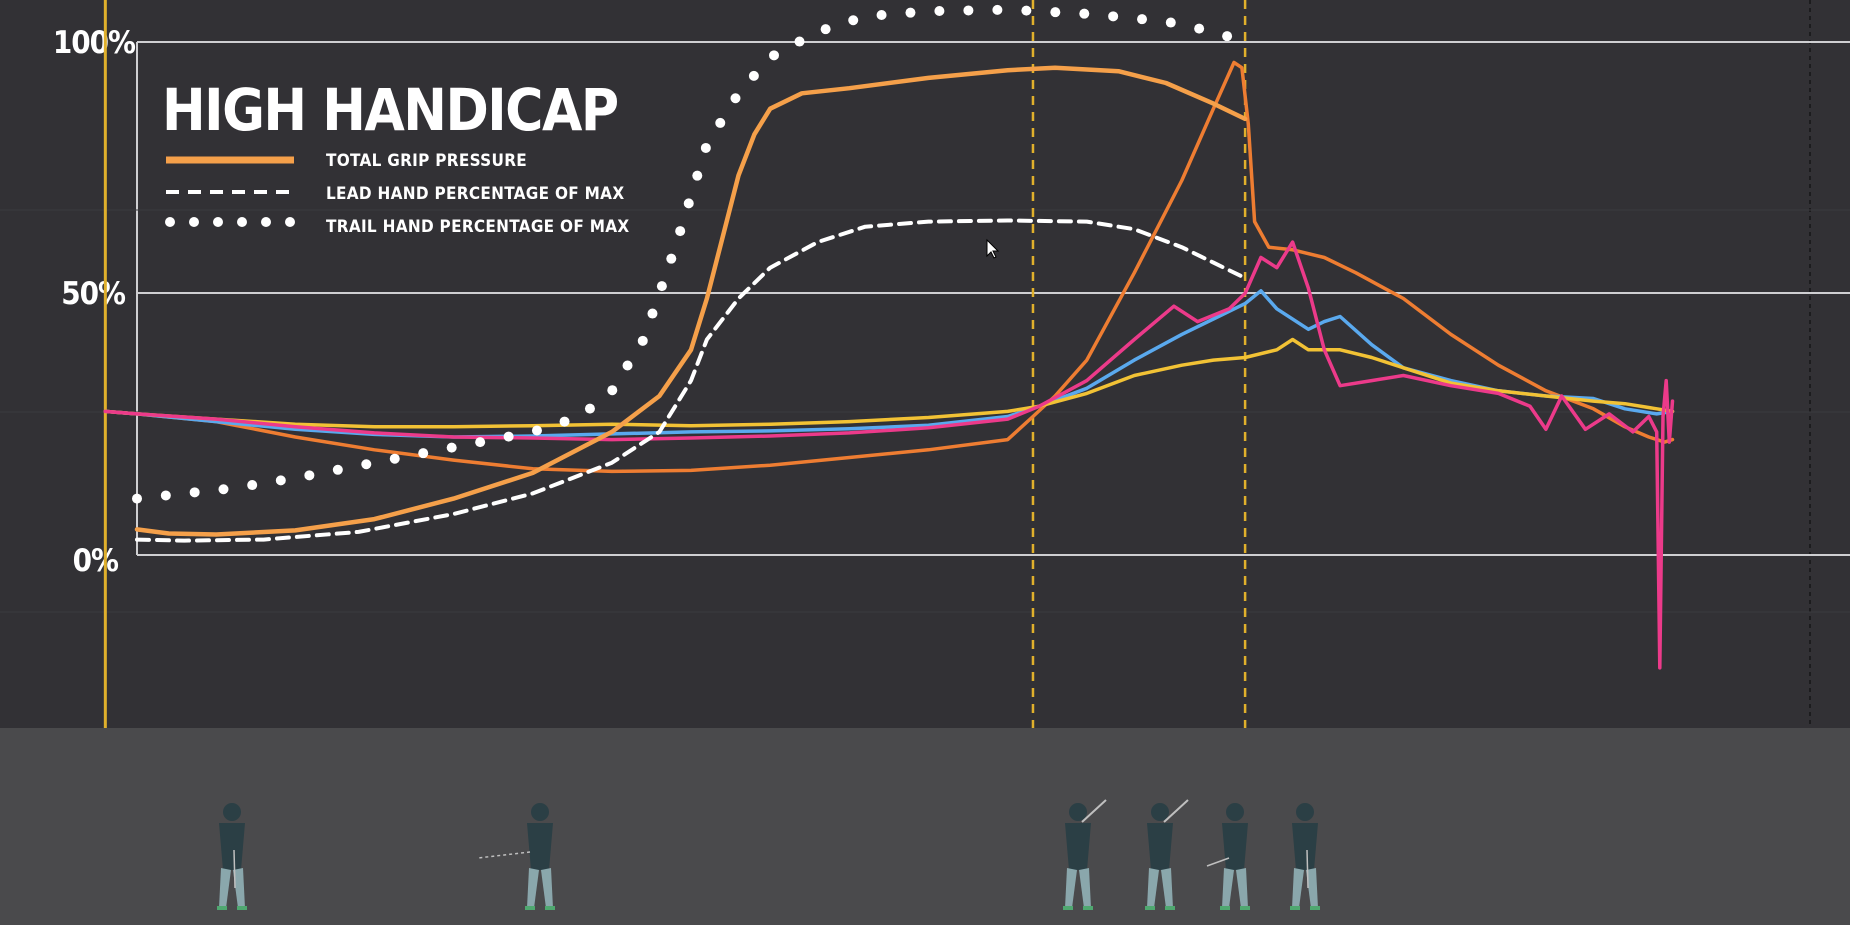 The image size is (1850, 925). What do you see at coordinates (768, 854) in the screenshot?
I see `golfer-figures` at bounding box center [768, 854].